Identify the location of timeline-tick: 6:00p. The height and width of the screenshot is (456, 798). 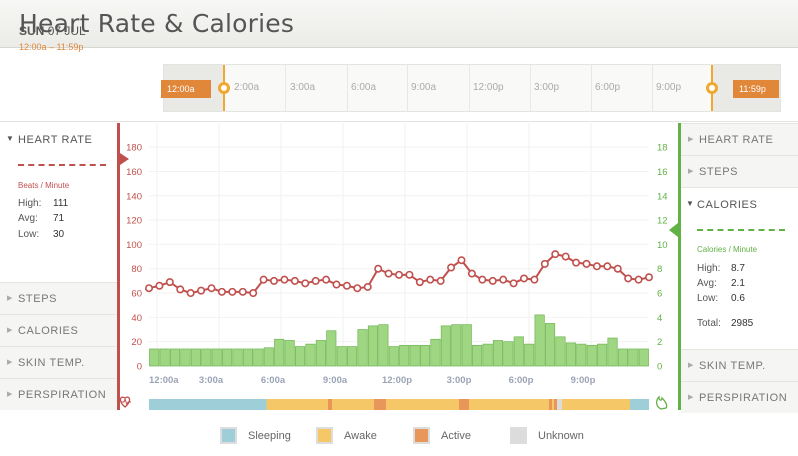
(608, 87).